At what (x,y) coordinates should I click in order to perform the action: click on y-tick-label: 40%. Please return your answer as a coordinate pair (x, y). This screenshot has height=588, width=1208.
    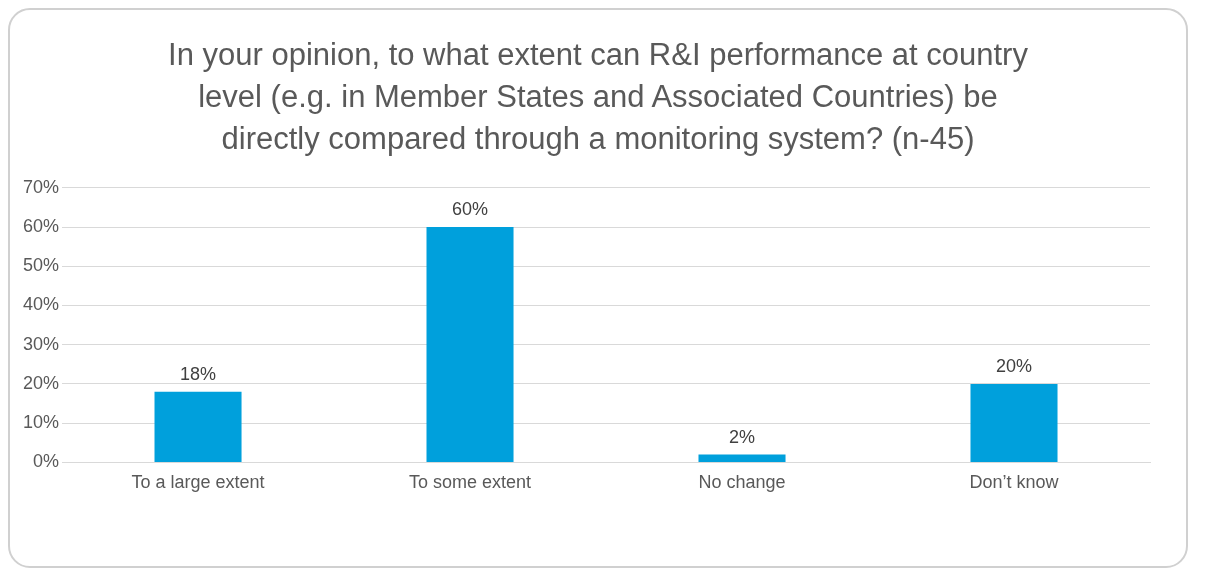
    Looking at the image, I should click on (41, 304).